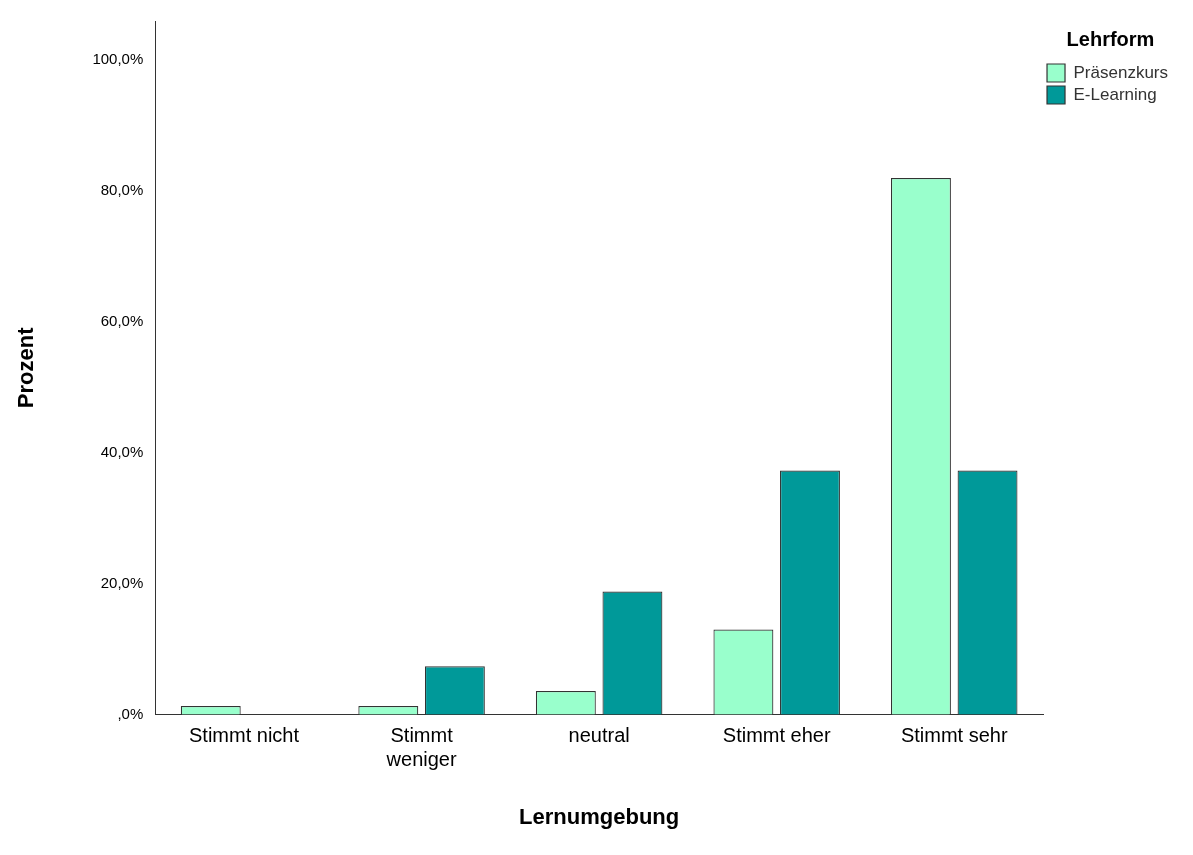 This screenshot has width=1193, height=855. Describe the element at coordinates (122, 582) in the screenshot. I see `y-tick-label: 20,0%` at that location.